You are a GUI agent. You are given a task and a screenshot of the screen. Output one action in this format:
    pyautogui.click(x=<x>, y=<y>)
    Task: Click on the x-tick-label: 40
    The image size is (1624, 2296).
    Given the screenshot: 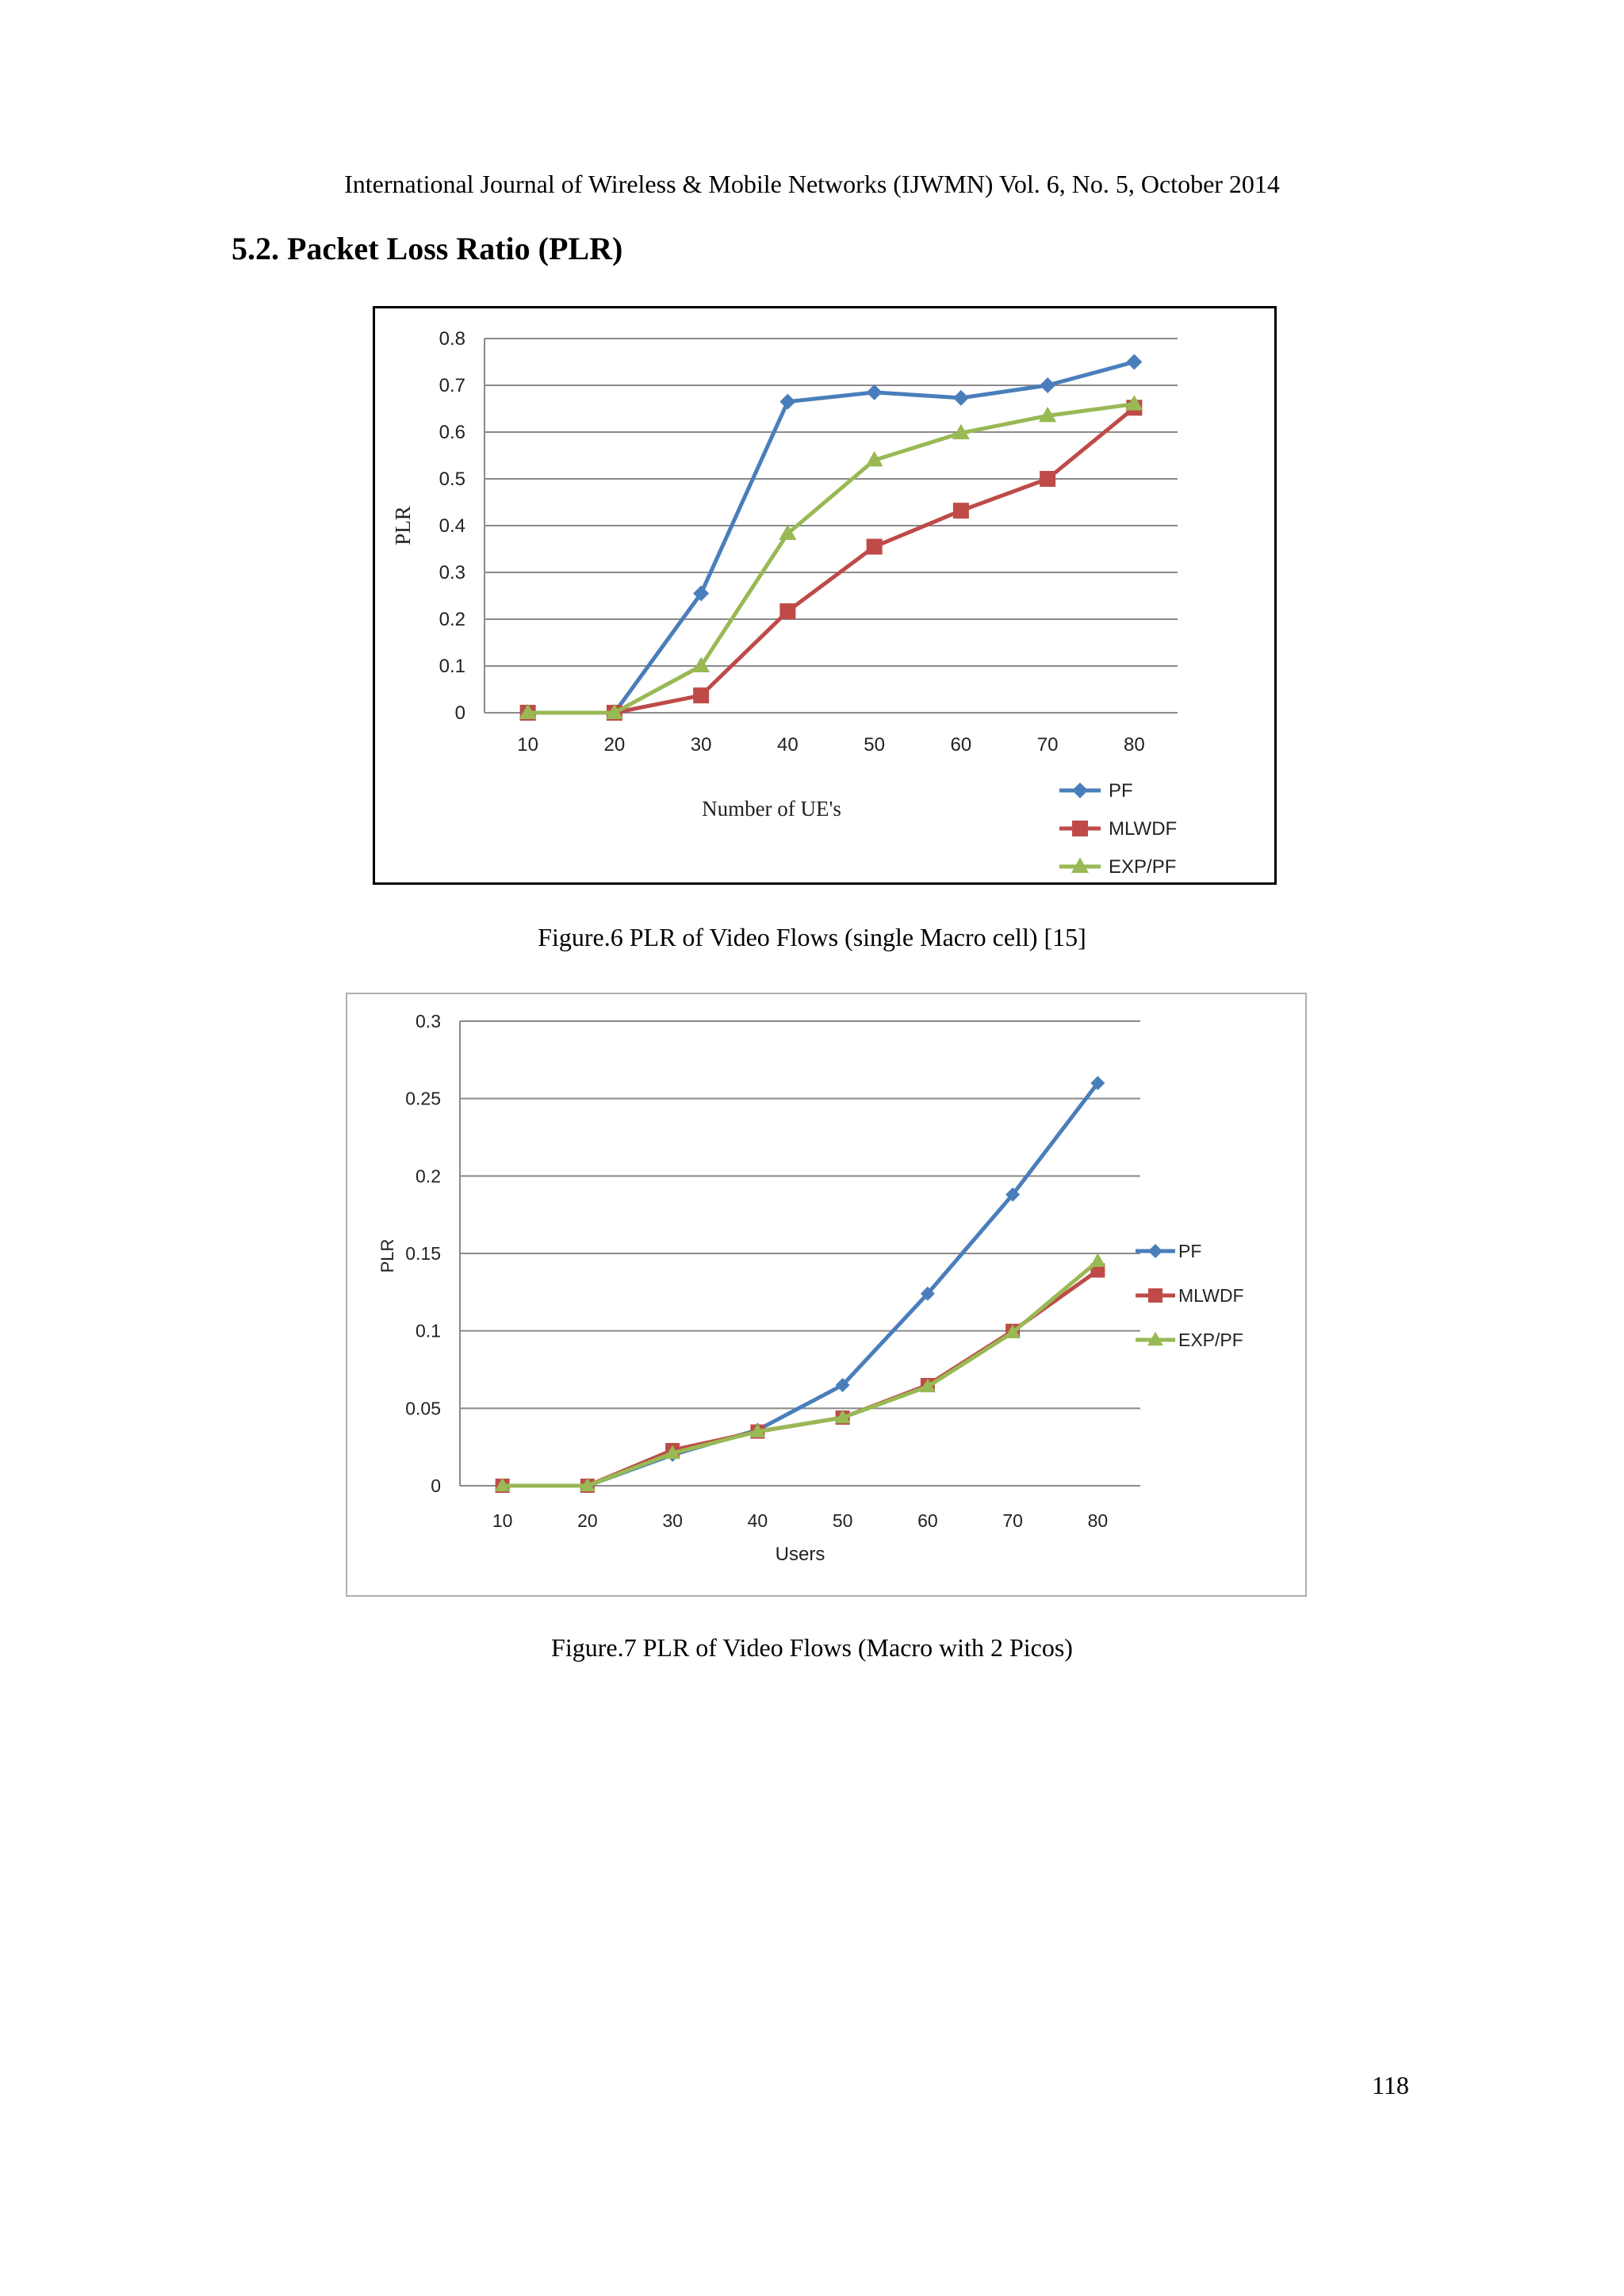 What is the action you would take?
    pyautogui.click(x=788, y=745)
    